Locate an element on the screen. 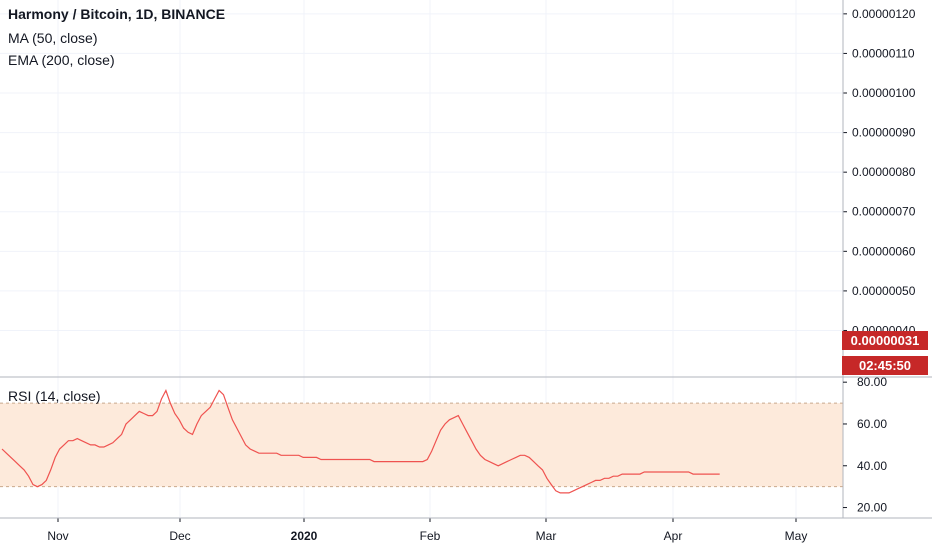 This screenshot has width=932, height=550. rsi-legend: RSI (14, close) is located at coordinates (54, 396).